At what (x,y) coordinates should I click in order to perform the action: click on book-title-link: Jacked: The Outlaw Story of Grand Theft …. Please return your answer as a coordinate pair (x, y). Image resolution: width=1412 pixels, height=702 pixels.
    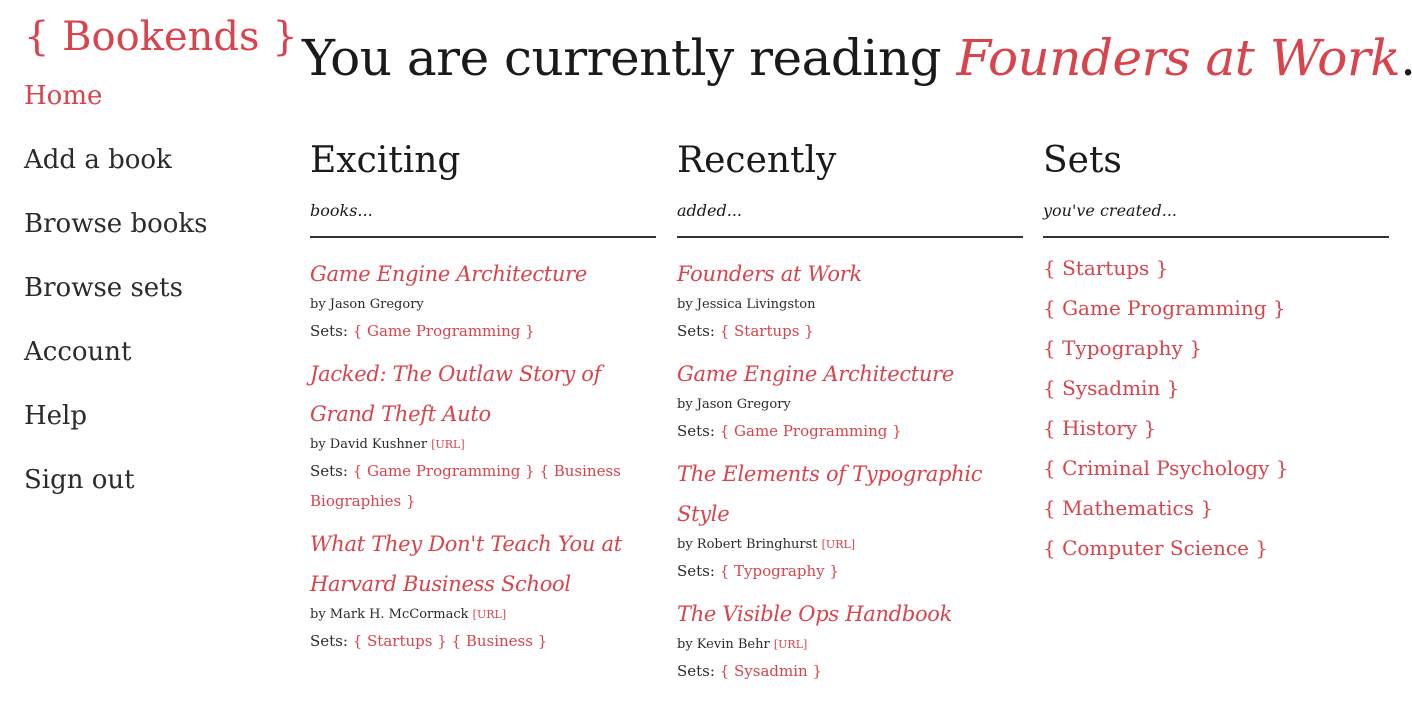
    Looking at the image, I should click on (456, 394).